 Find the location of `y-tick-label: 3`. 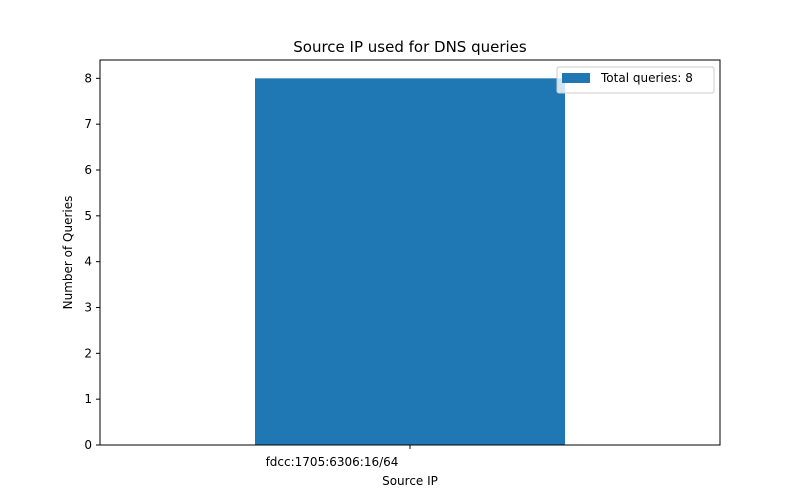

y-tick-label: 3 is located at coordinates (88, 308).